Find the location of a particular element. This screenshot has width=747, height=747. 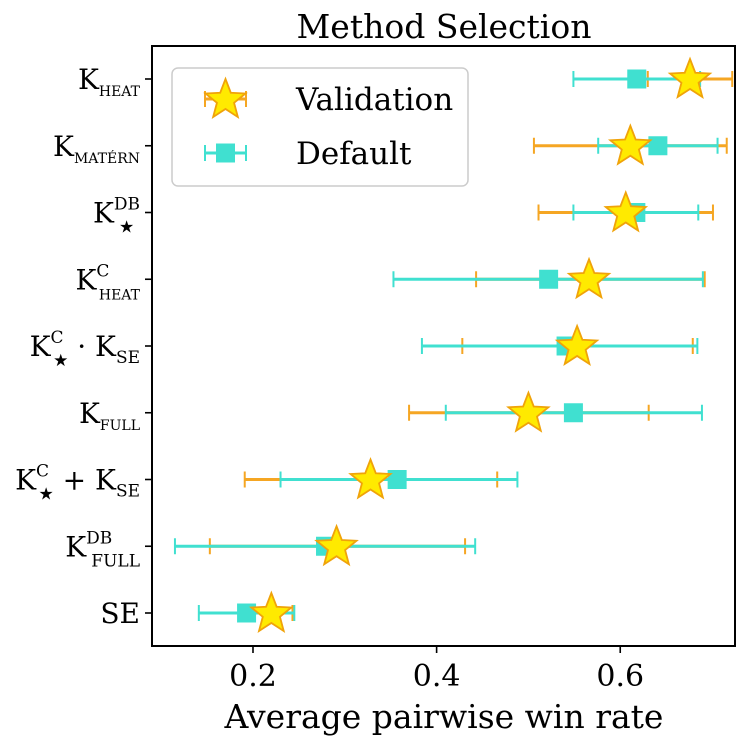

legend-validation-label: Validation is located at coordinates (374, 100).